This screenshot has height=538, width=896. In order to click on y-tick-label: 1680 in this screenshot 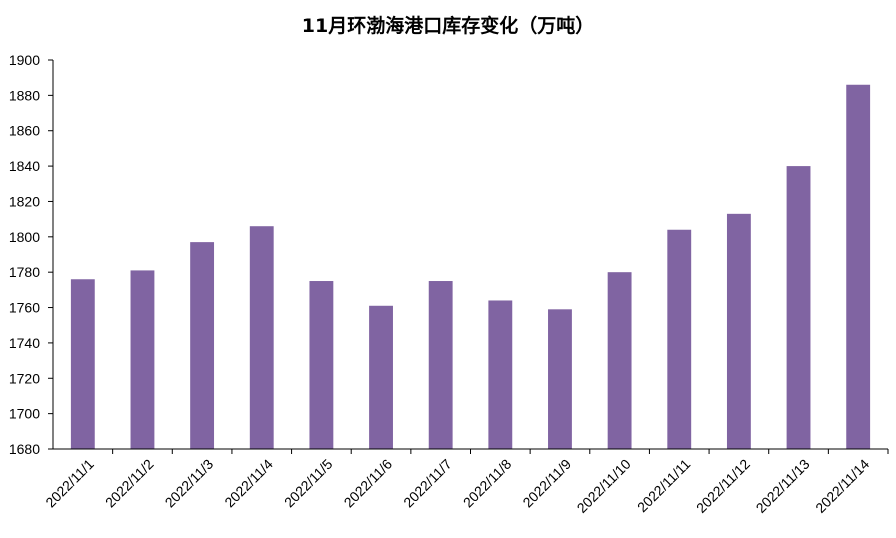, I will do `click(24, 449)`.